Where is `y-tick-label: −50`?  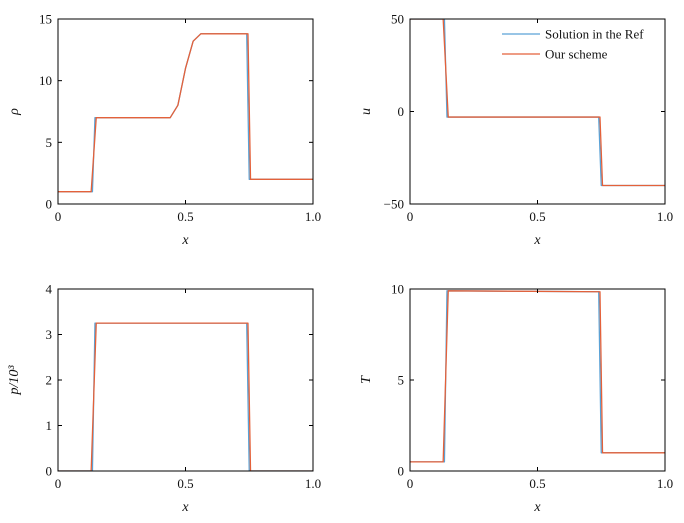
y-tick-label: −50 is located at coordinates (394, 204).